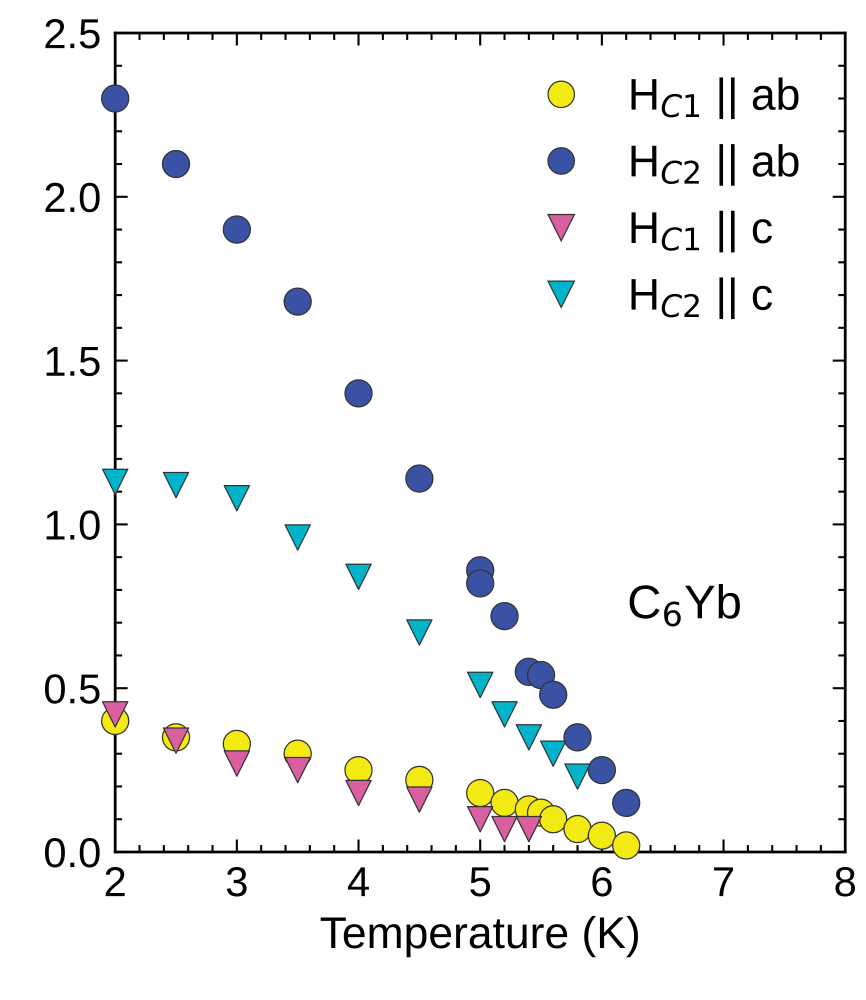 This screenshot has height=1000, width=866. What do you see at coordinates (115, 881) in the screenshot?
I see `x-tick-label: 2` at bounding box center [115, 881].